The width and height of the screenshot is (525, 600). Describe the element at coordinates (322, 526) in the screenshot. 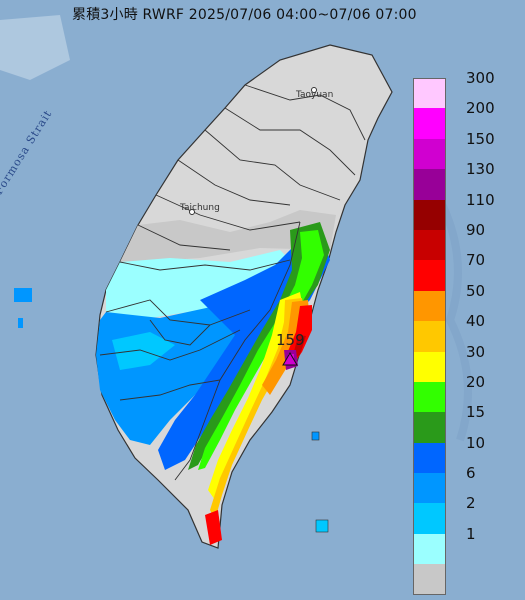

I see `orchid-island` at that location.